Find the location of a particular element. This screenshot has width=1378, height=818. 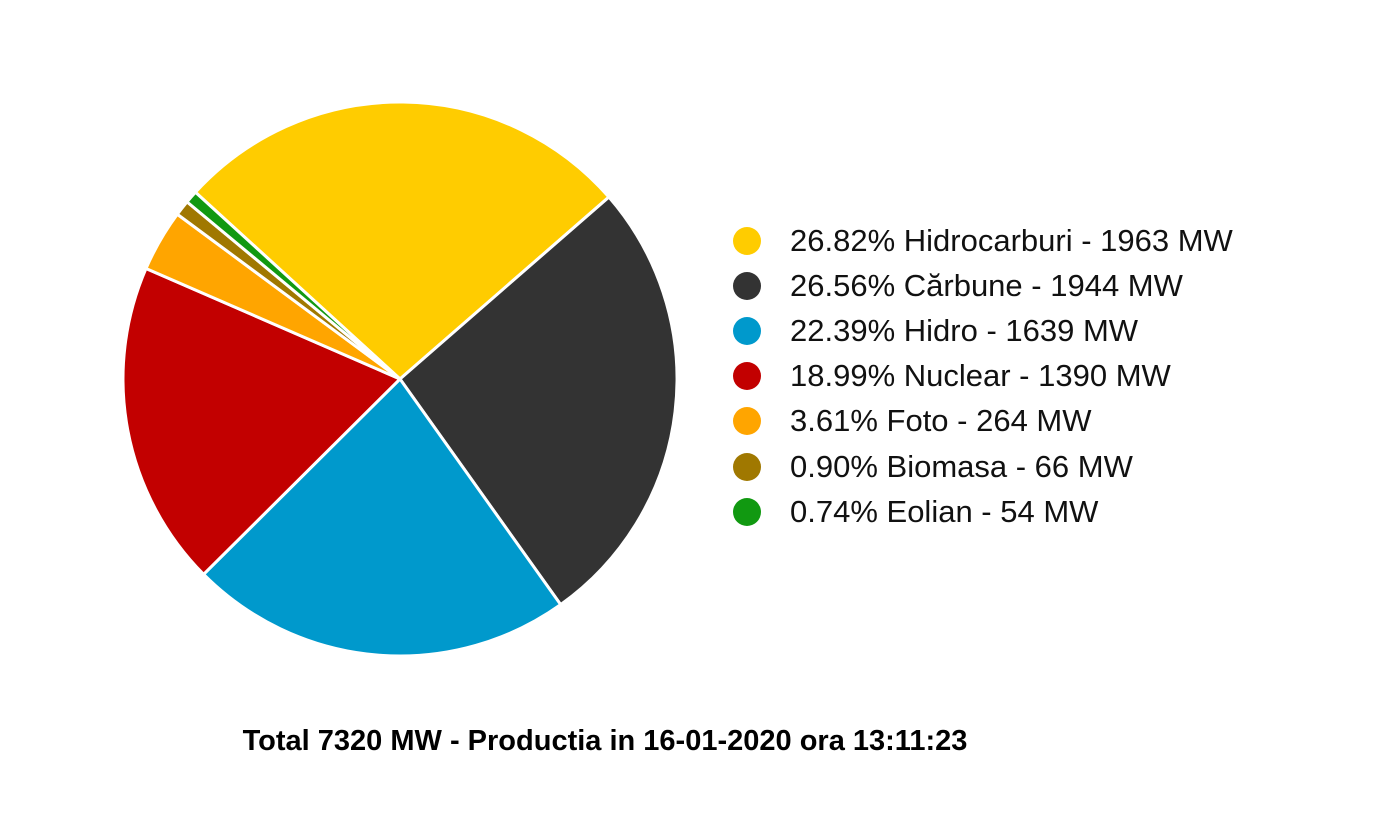

pie-slice-hidrocarburi is located at coordinates (402, 240).